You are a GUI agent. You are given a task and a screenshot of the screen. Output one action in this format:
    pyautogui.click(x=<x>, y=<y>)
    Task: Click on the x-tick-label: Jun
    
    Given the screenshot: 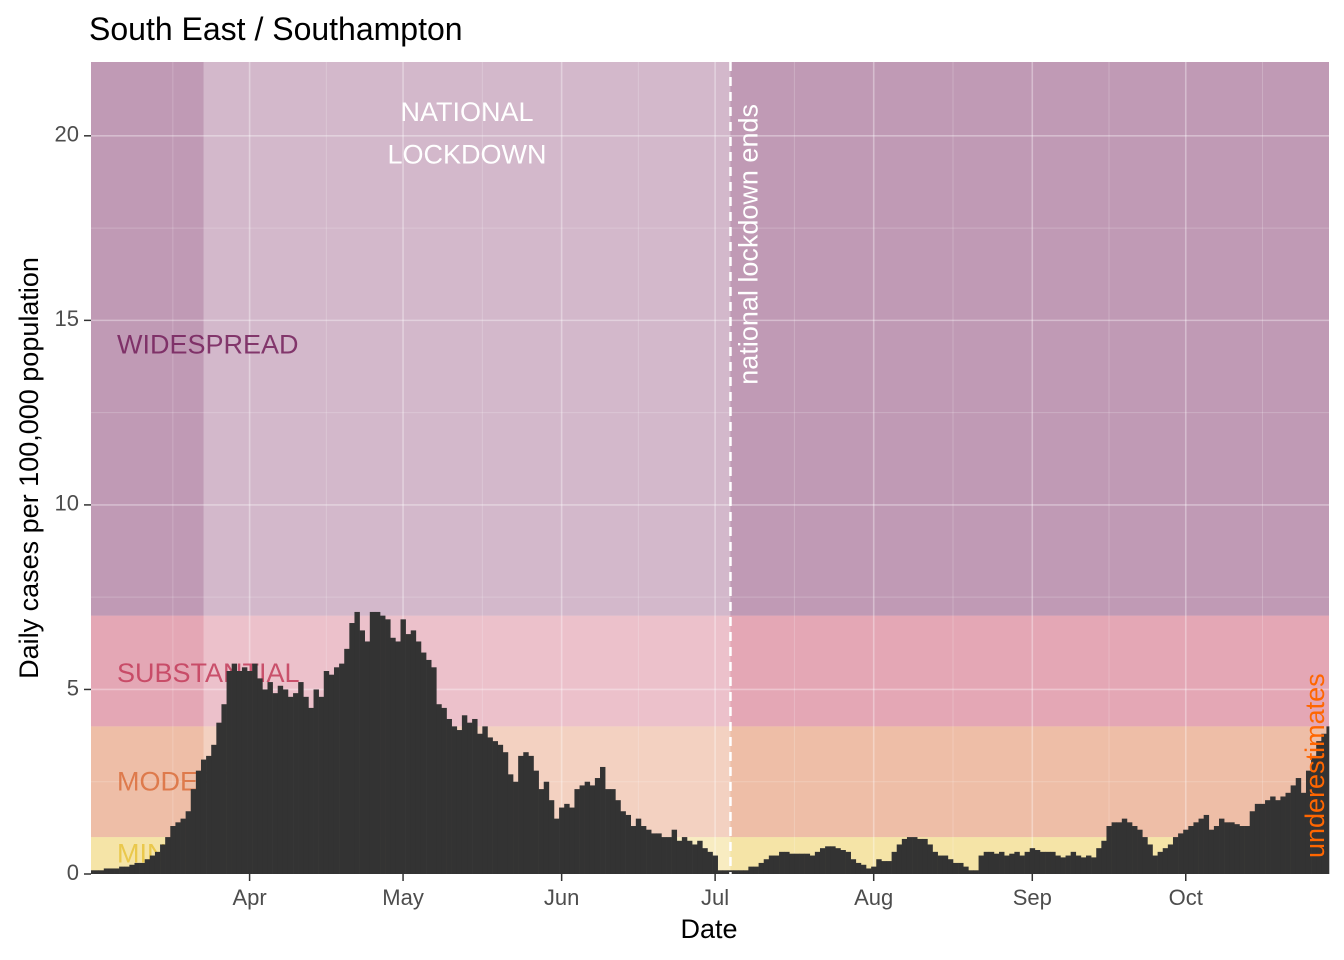 What is the action you would take?
    pyautogui.click(x=561, y=897)
    